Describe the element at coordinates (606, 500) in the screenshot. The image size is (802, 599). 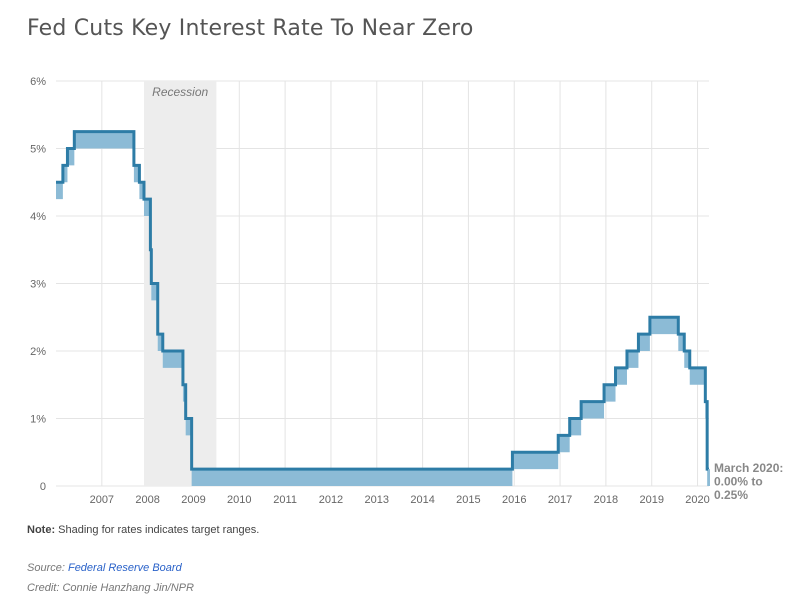
I see `x-tick-label: 2018` at that location.